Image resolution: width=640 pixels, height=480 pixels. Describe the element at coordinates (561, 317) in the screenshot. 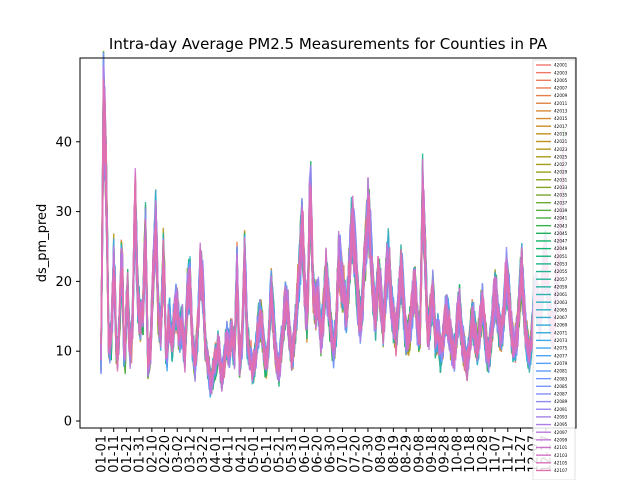

I see `legend-label: 42067` at that location.